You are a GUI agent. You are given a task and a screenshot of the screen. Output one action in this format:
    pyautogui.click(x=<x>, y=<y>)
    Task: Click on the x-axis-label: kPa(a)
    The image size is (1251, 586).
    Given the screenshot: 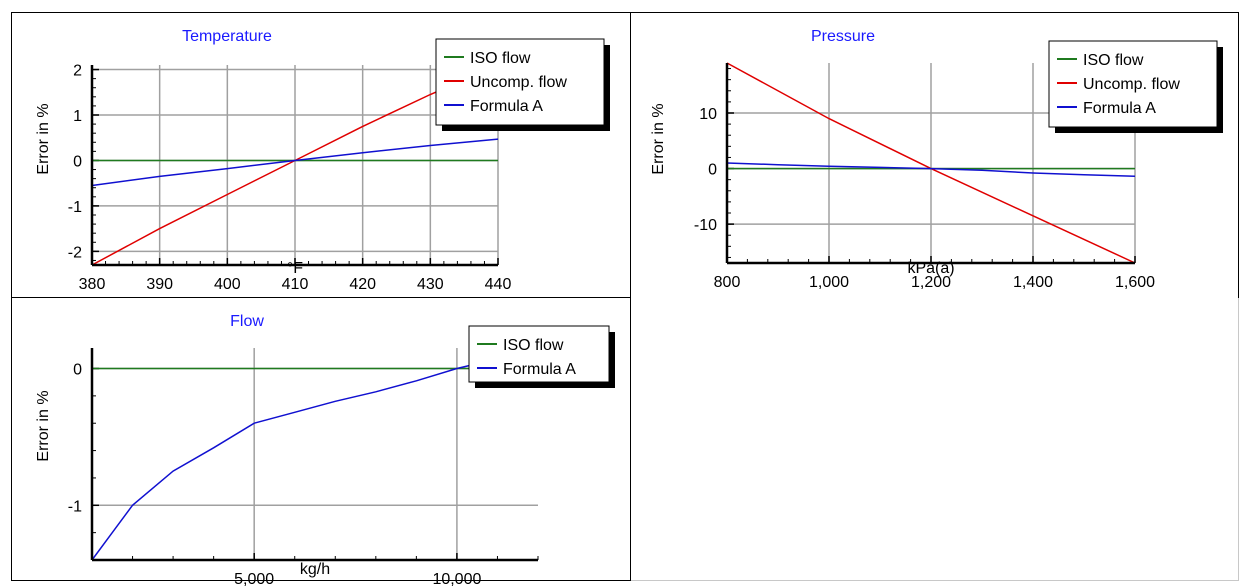 What is the action you would take?
    pyautogui.click(x=930, y=268)
    